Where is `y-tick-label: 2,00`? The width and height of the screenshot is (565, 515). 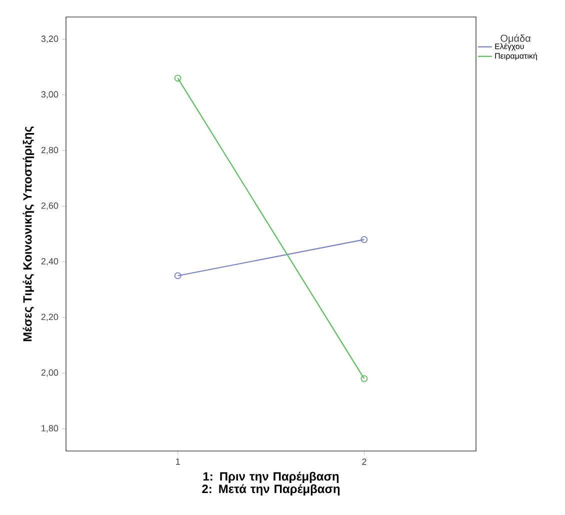 y-tick-label: 2,00 is located at coordinates (49, 373).